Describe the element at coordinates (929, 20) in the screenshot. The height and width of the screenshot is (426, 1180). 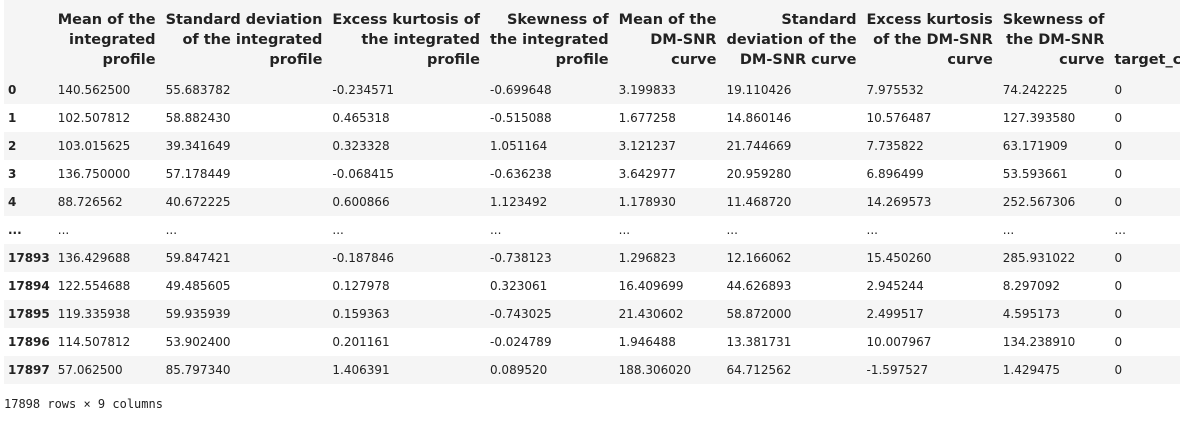
I see `header-line: Excess kurtosis` at that location.